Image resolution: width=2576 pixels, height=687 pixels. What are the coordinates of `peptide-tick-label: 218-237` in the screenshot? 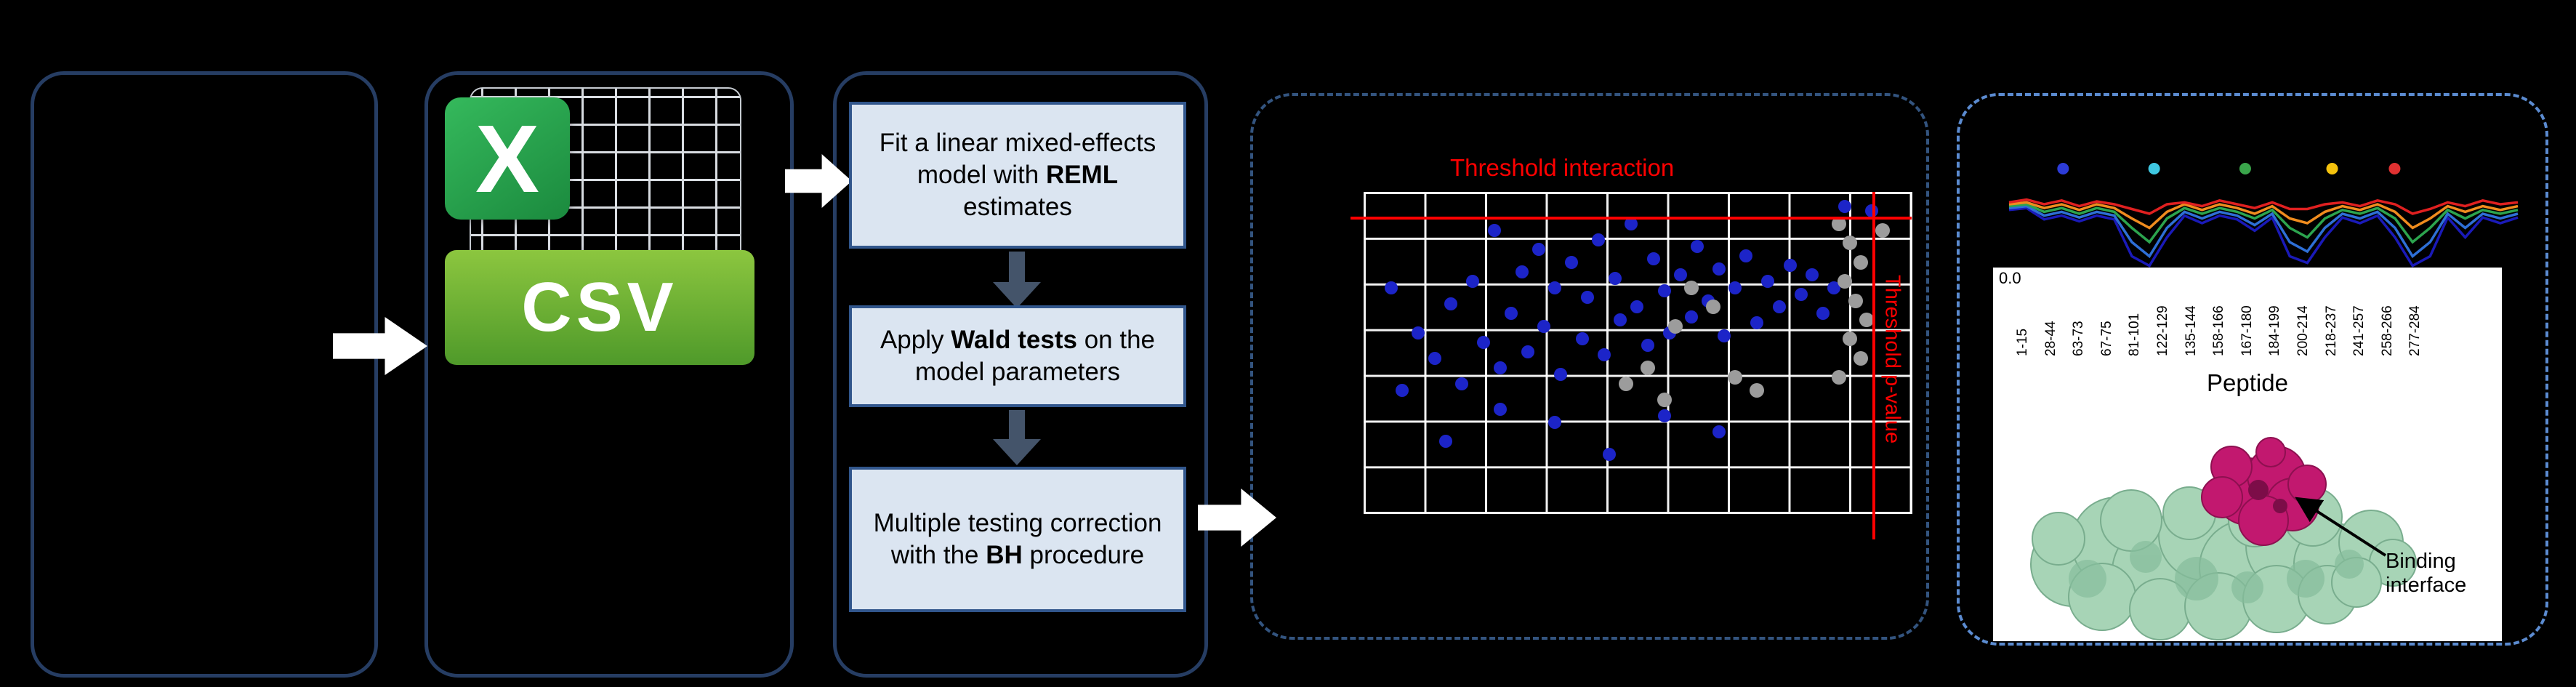 It's located at (2331, 330).